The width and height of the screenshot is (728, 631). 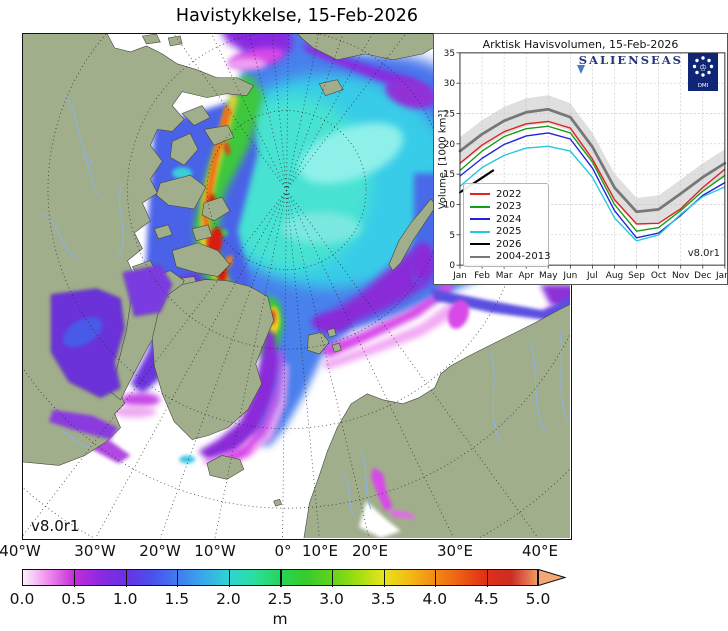 I want to click on legend-label: 2026, so click(x=509, y=244).